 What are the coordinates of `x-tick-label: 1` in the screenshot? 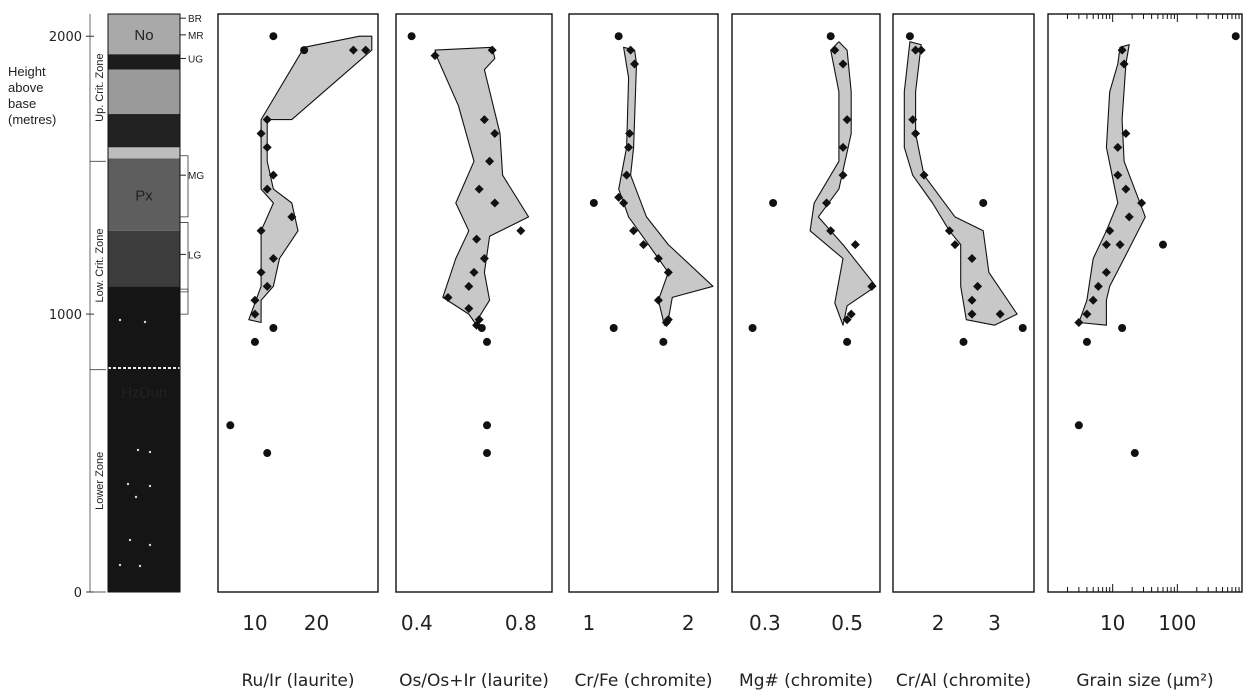 It's located at (588, 623).